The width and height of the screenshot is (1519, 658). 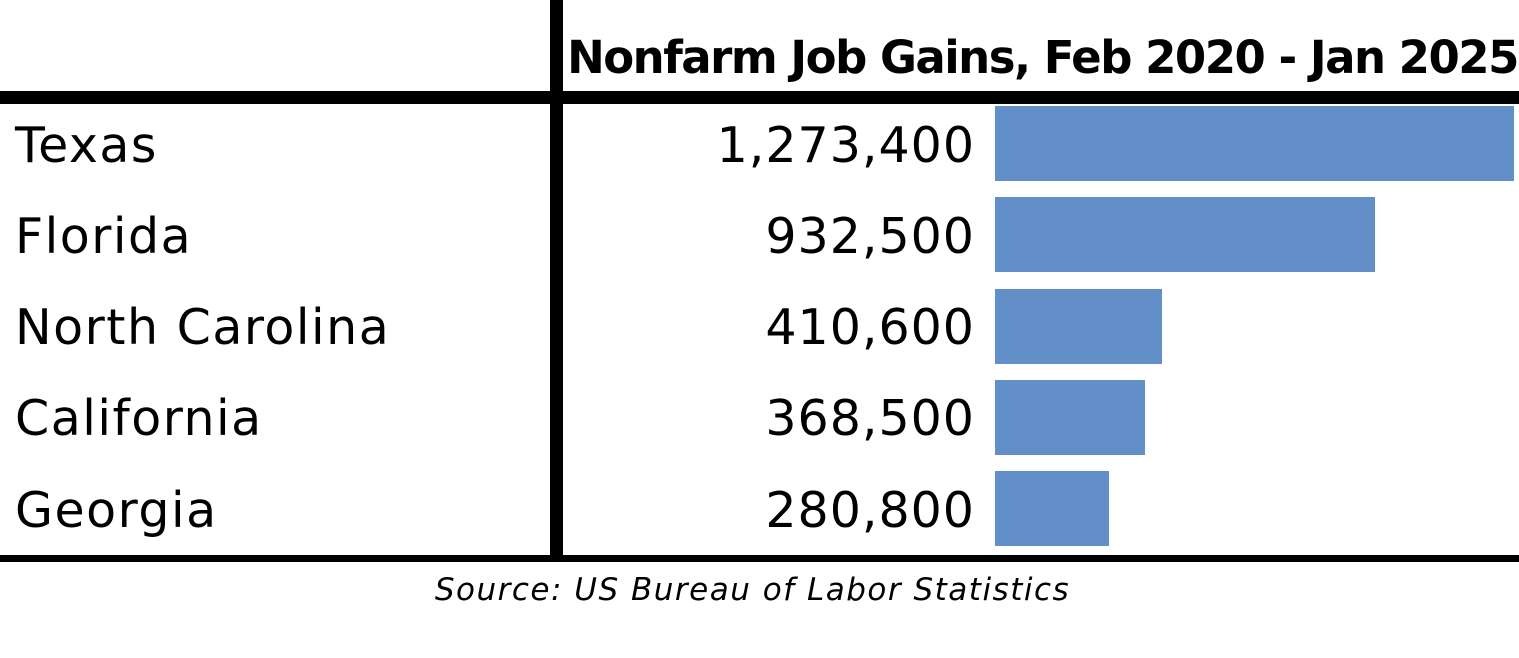 What do you see at coordinates (1185, 235) in the screenshot?
I see `bar-florida` at bounding box center [1185, 235].